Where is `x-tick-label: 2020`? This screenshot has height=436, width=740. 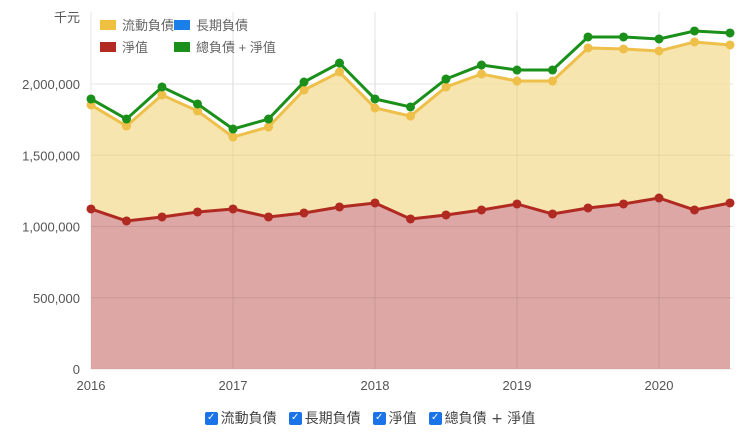 x-tick-label: 2020 is located at coordinates (659, 385).